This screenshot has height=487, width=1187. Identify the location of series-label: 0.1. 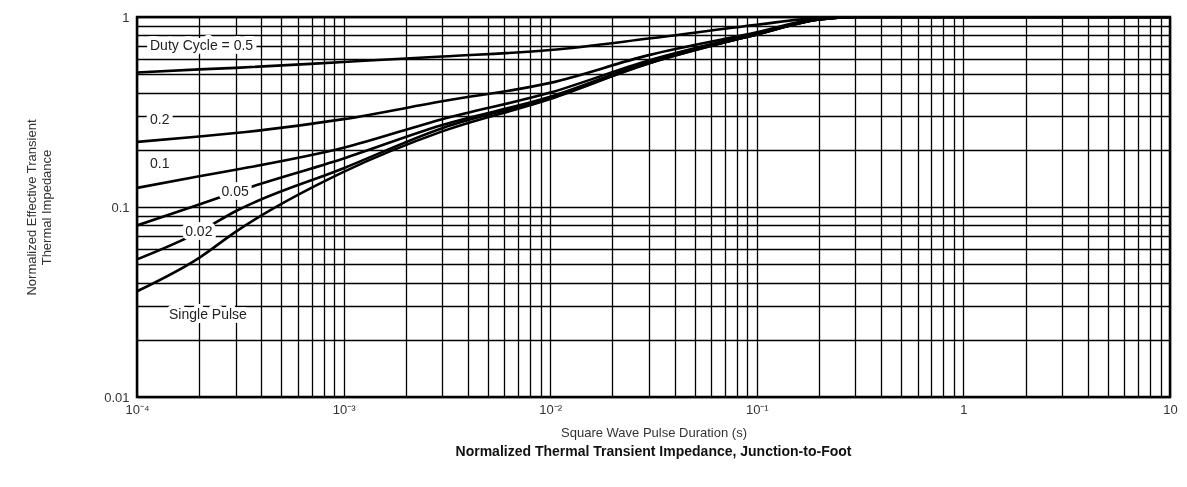
(160, 162).